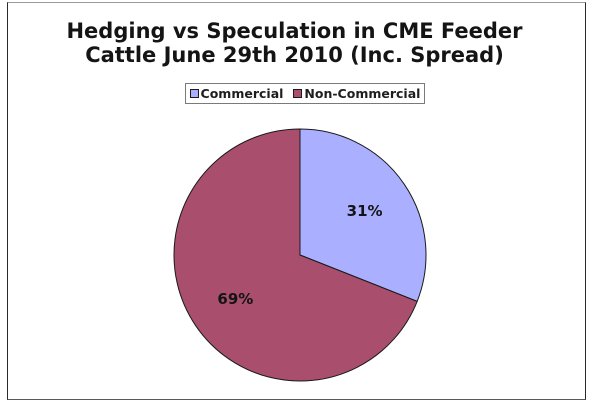 The height and width of the screenshot is (404, 589). What do you see at coordinates (362, 93) in the screenshot?
I see `legend-label-non-commercial: Non-Commercial` at bounding box center [362, 93].